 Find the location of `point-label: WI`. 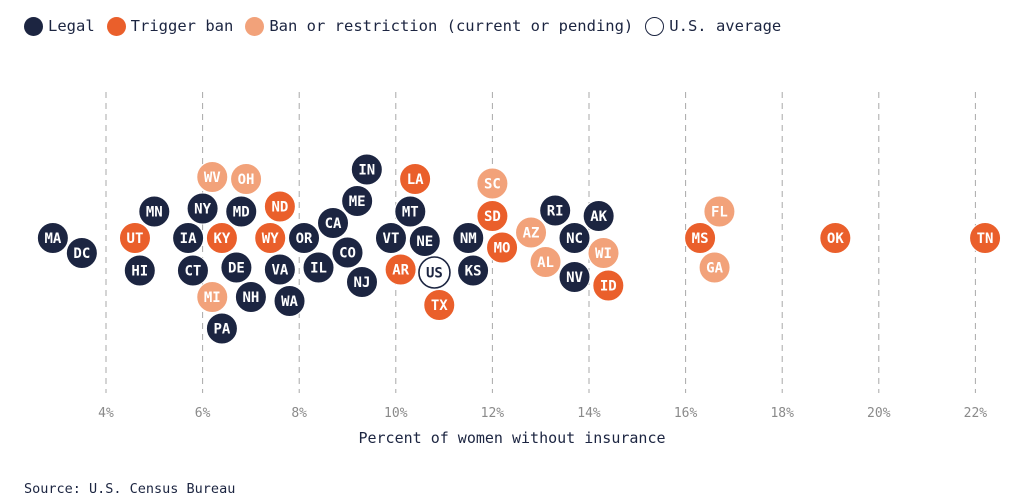

point-label: WI is located at coordinates (603, 254).